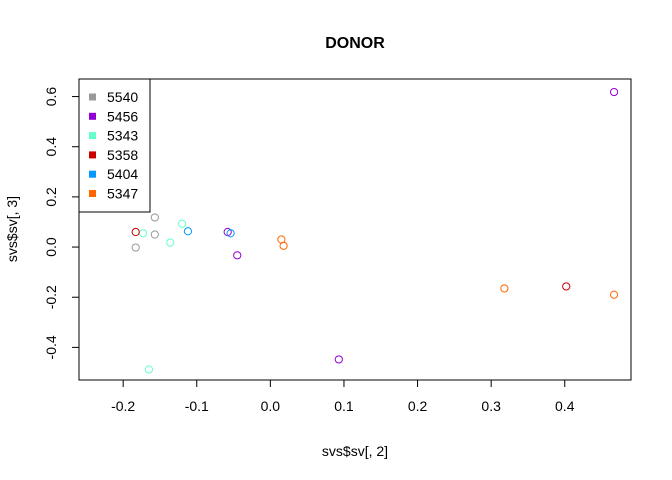 The height and width of the screenshot is (480, 672). Describe the element at coordinates (355, 43) in the screenshot. I see `chart-title: DONOR` at that location.